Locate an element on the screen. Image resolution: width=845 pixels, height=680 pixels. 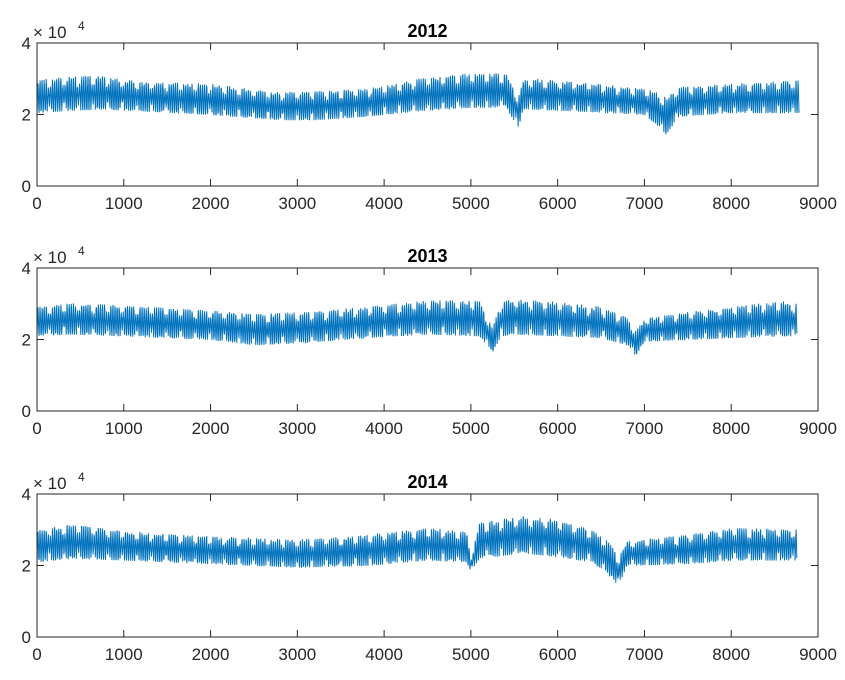
chart-title: 2014 is located at coordinates (427, 482).